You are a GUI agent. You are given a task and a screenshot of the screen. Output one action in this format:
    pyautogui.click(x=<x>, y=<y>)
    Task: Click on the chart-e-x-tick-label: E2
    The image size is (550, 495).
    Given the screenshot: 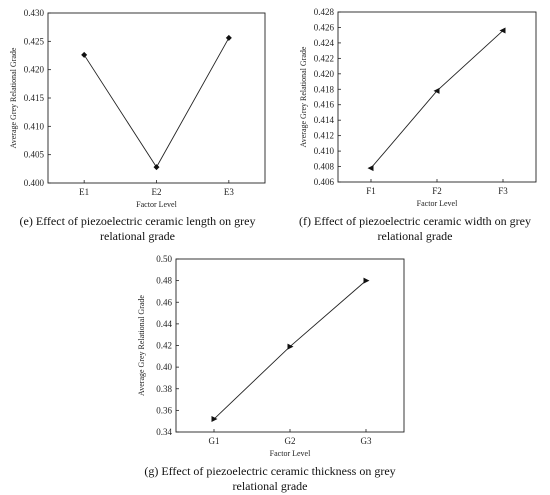 What is the action you would take?
    pyautogui.click(x=157, y=192)
    